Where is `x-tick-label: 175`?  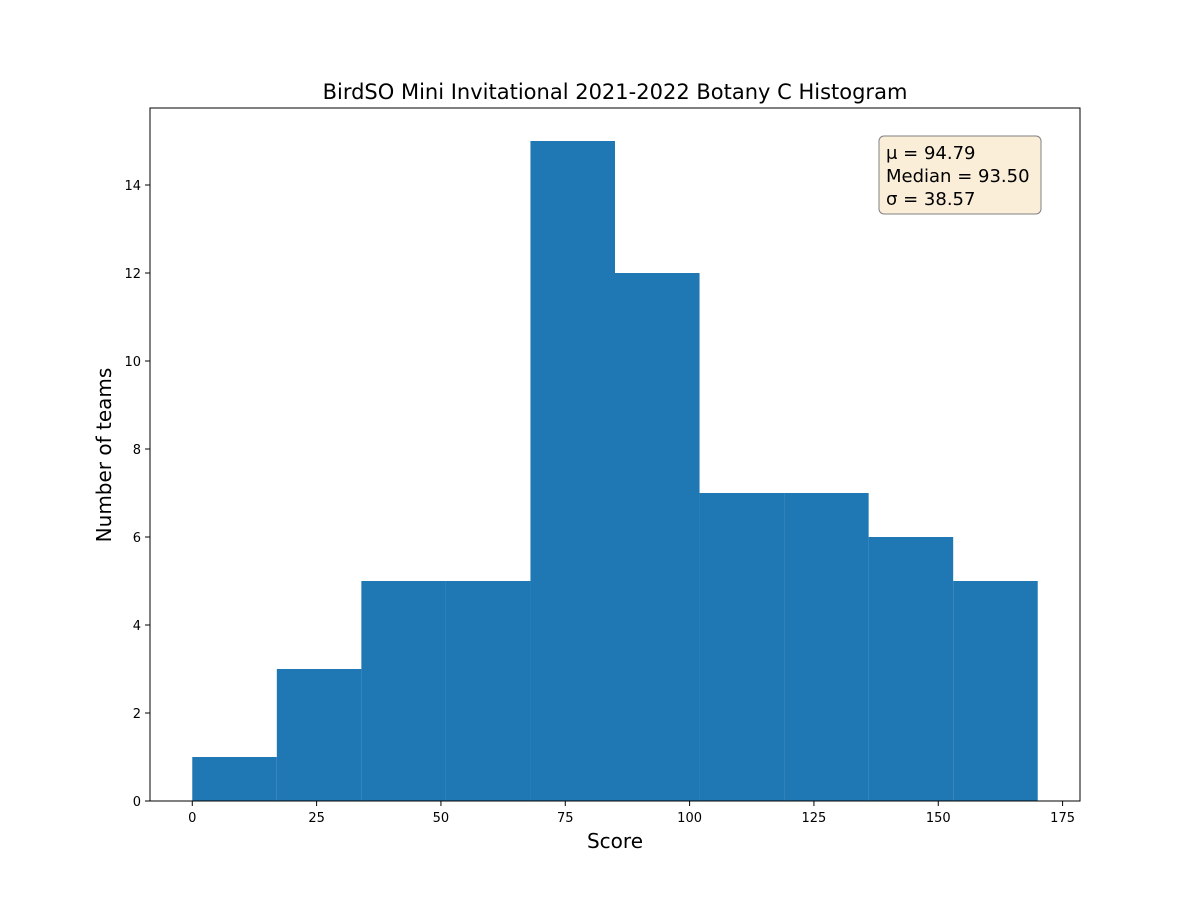
x-tick-label: 175 is located at coordinates (1062, 818).